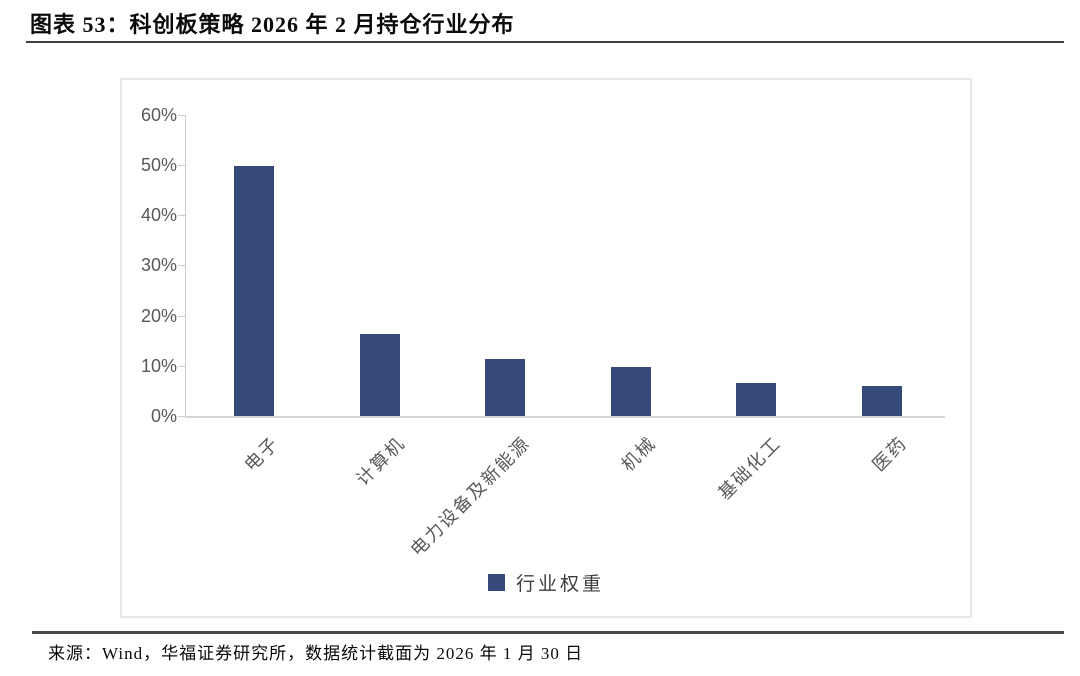 This screenshot has width=1080, height=676. Describe the element at coordinates (158, 315) in the screenshot. I see `y-tick-label: 20%` at that location.